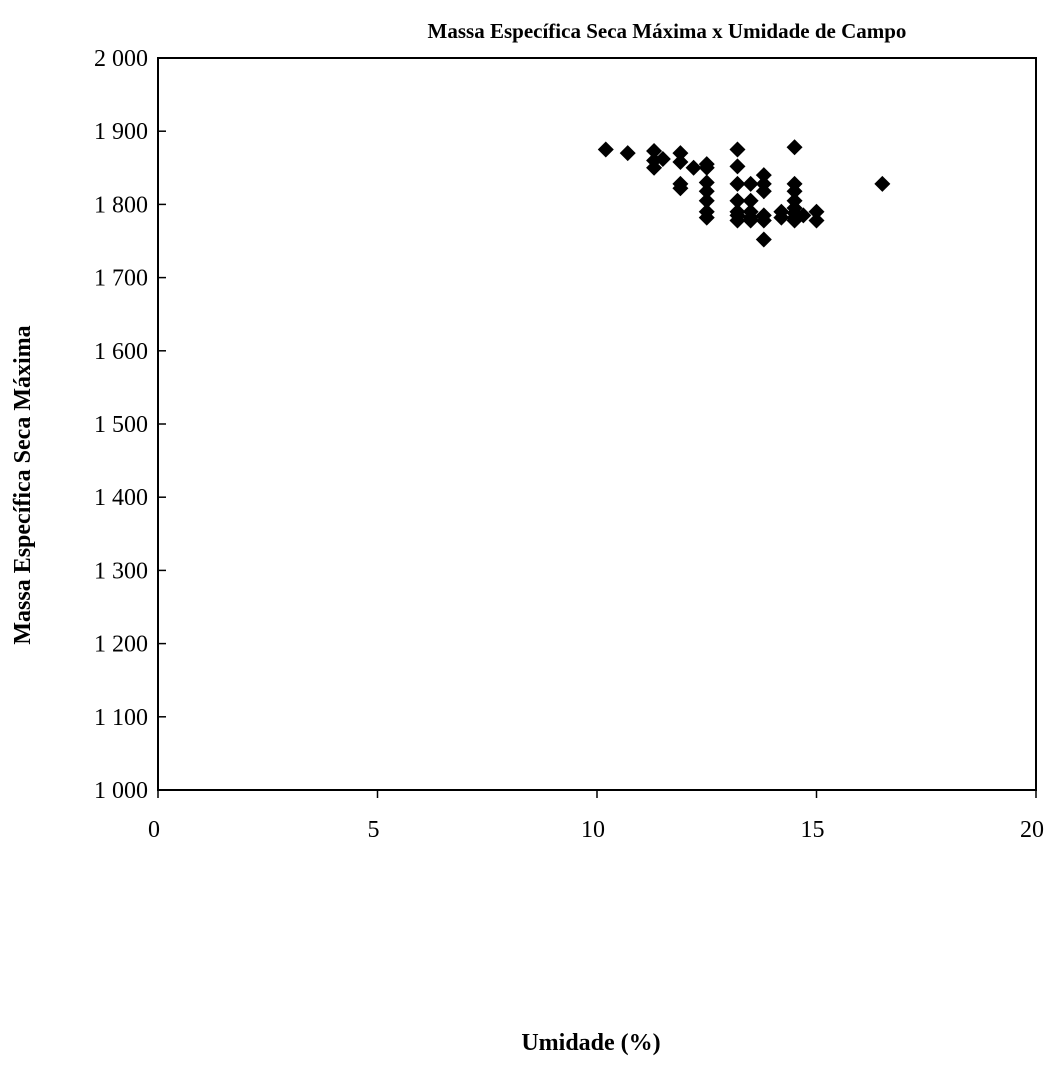  Describe the element at coordinates (121, 425) in the screenshot. I see `y-tick-label: 1 500` at that location.